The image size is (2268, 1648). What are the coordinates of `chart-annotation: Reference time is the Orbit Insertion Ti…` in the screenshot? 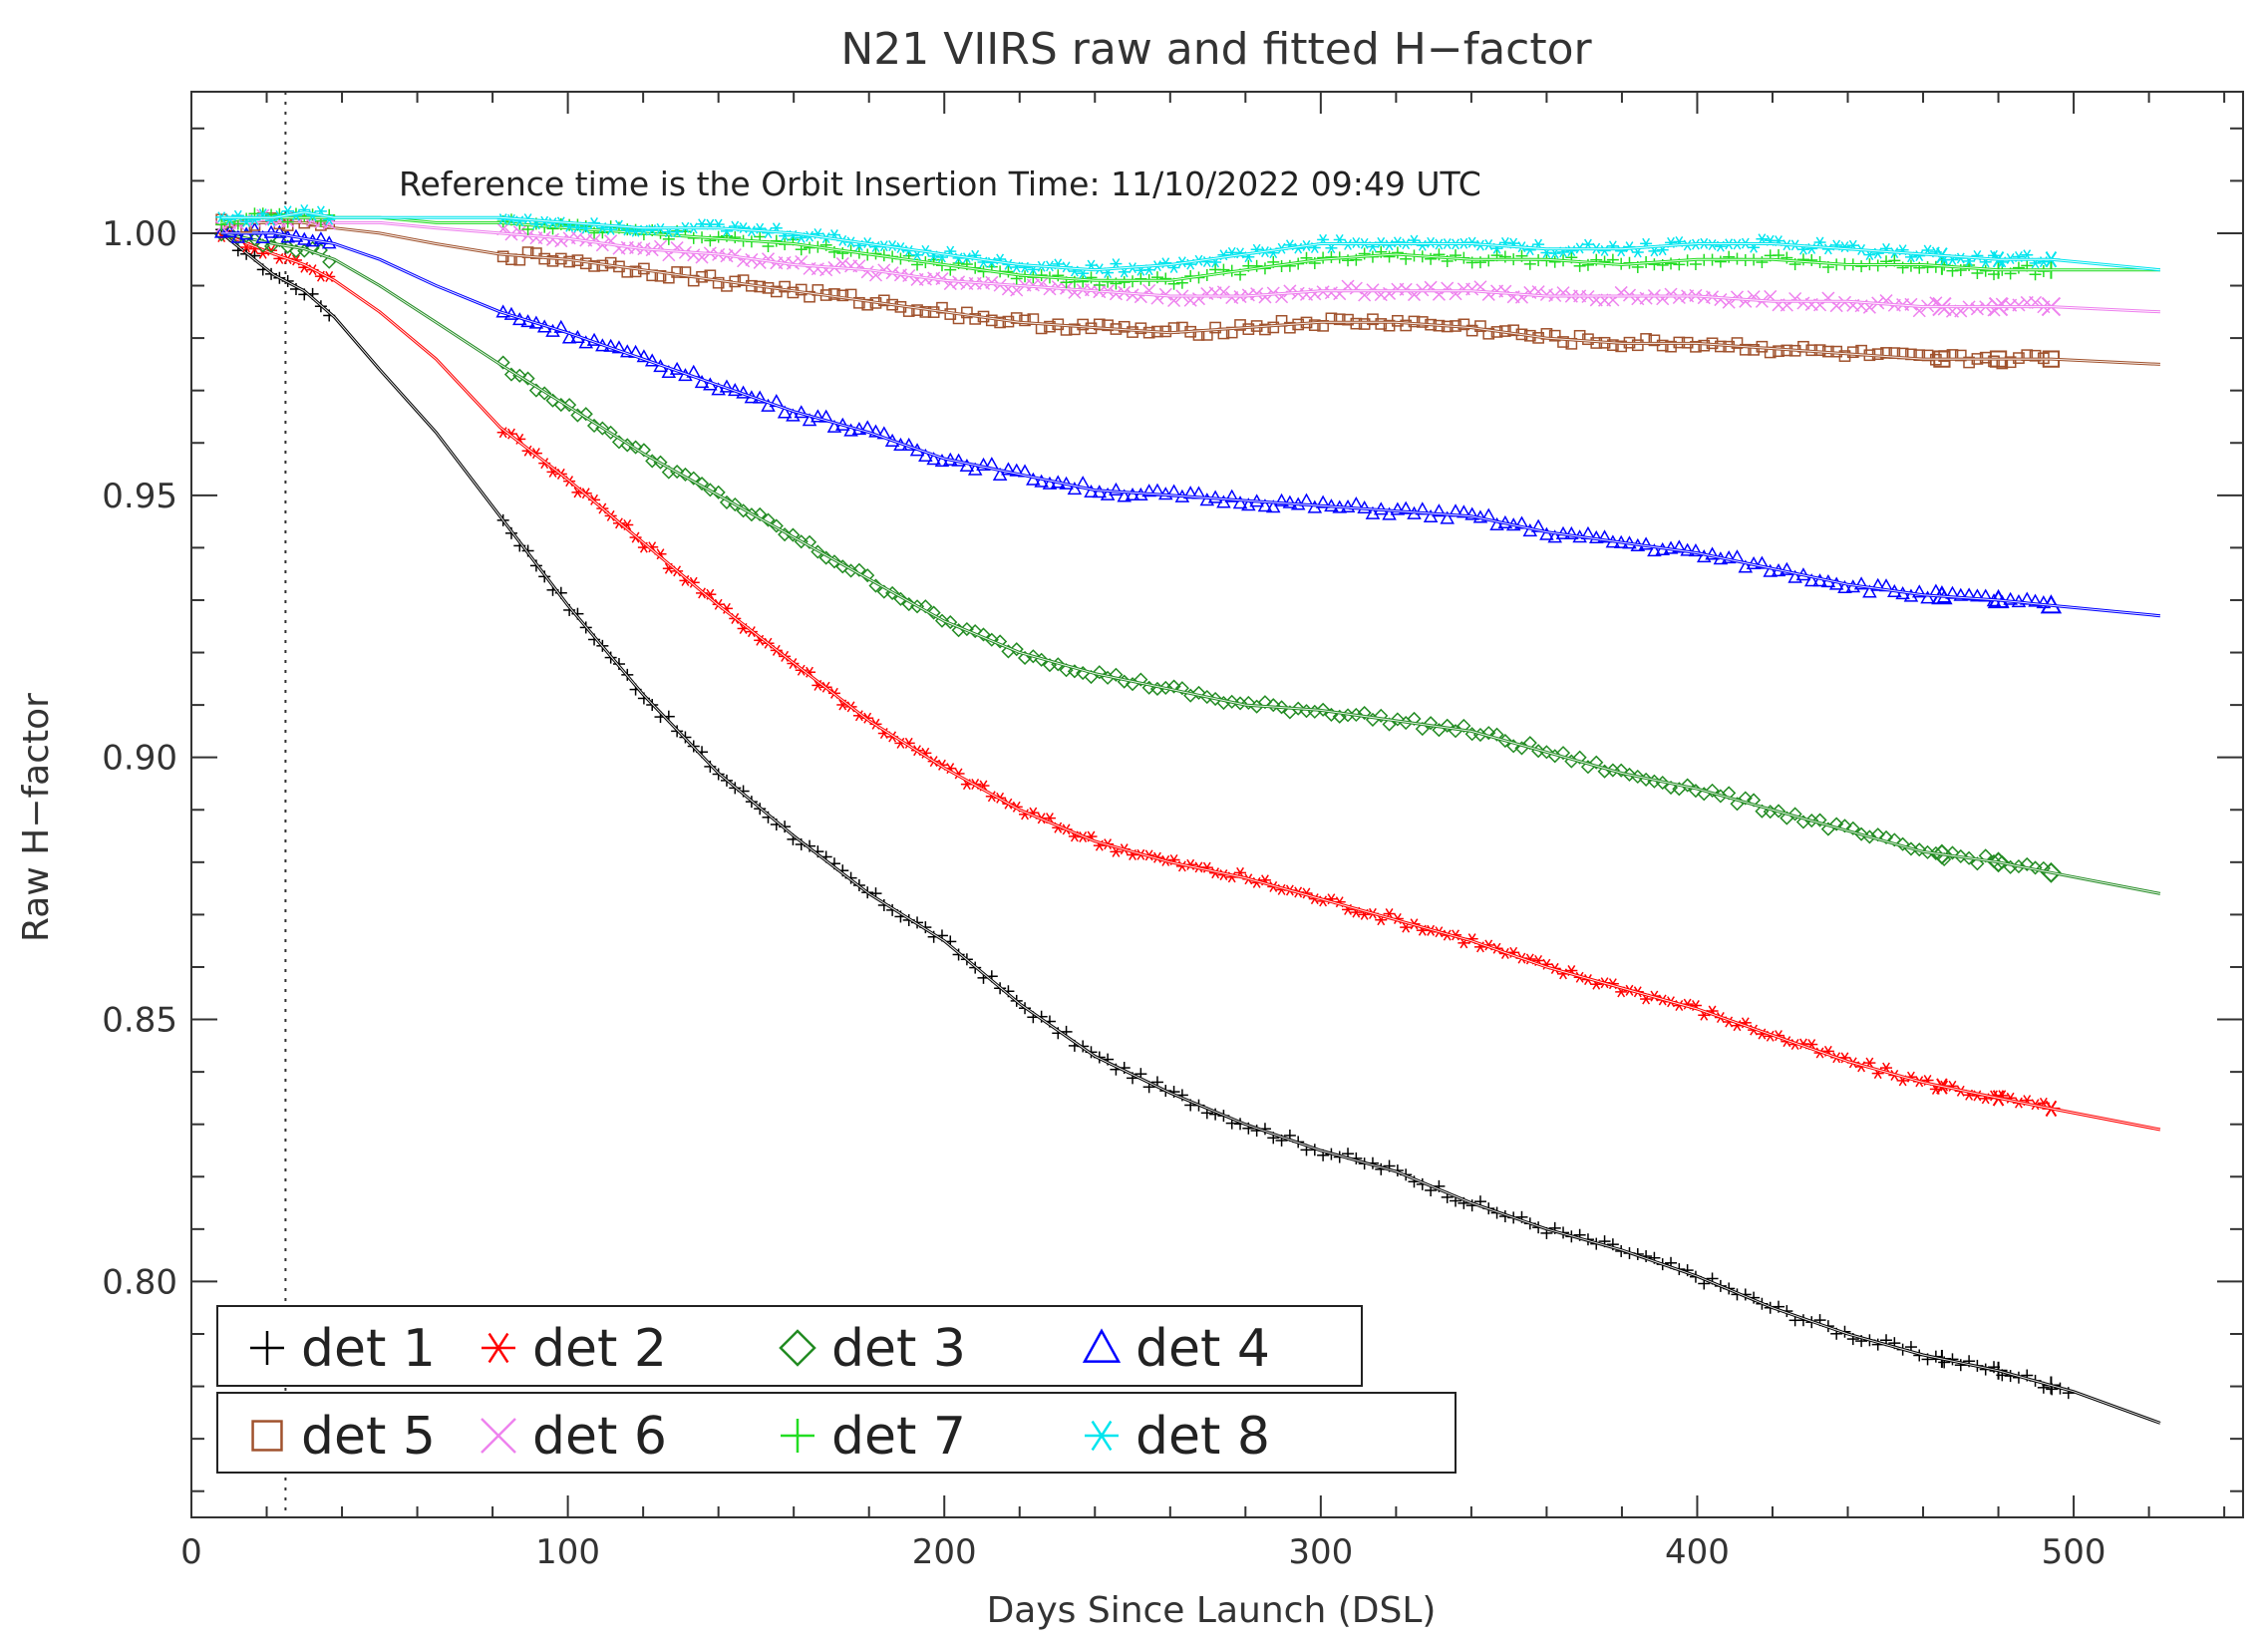 It's located at (940, 184).